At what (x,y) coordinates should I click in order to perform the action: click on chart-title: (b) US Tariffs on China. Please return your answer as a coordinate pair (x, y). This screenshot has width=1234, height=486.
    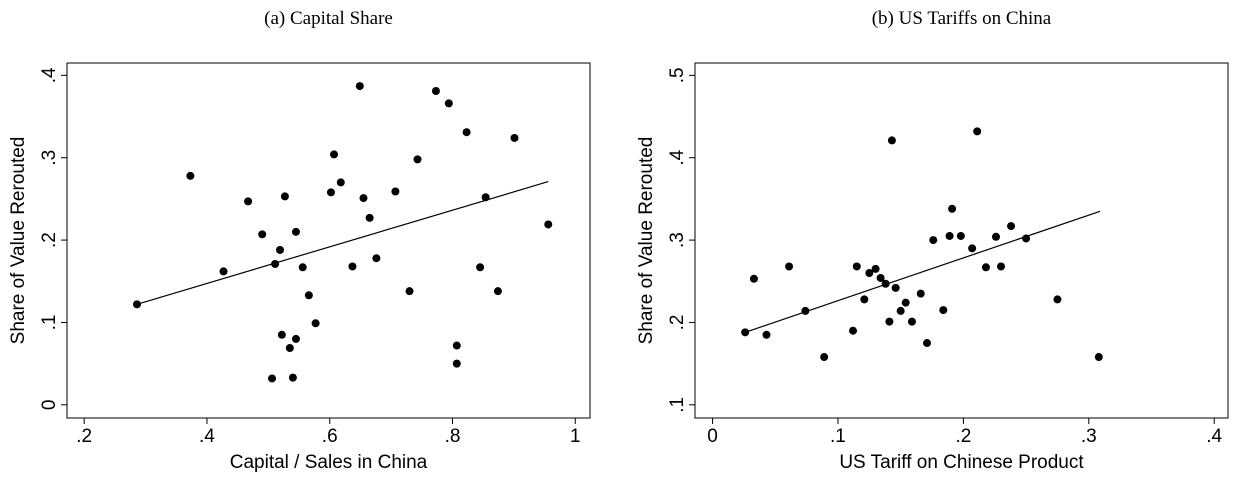
    Looking at the image, I should click on (962, 18).